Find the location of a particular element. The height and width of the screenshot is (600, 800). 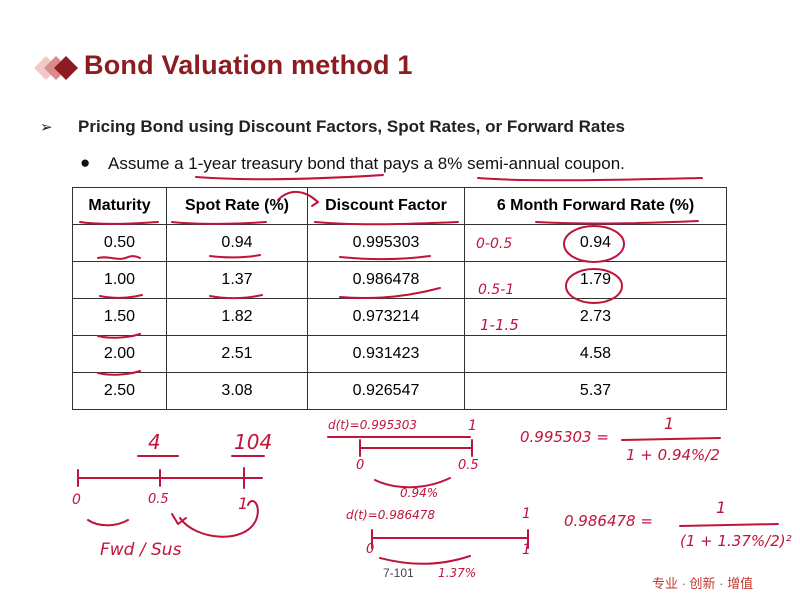

cell-forward-rate: 2.73 is located at coordinates (595, 317).